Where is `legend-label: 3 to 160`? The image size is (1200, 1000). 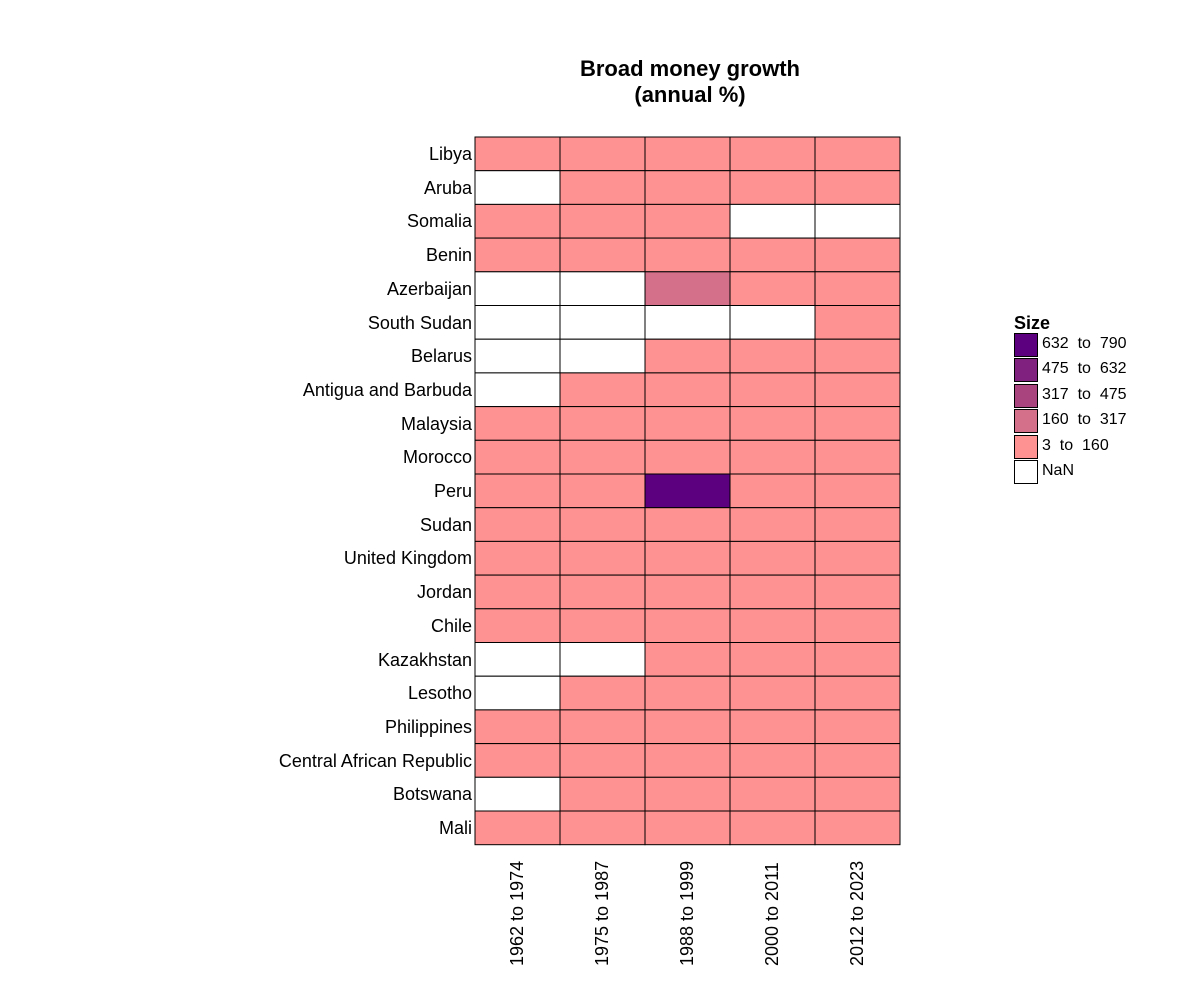
legend-label: 3 to 160 is located at coordinates (1075, 445).